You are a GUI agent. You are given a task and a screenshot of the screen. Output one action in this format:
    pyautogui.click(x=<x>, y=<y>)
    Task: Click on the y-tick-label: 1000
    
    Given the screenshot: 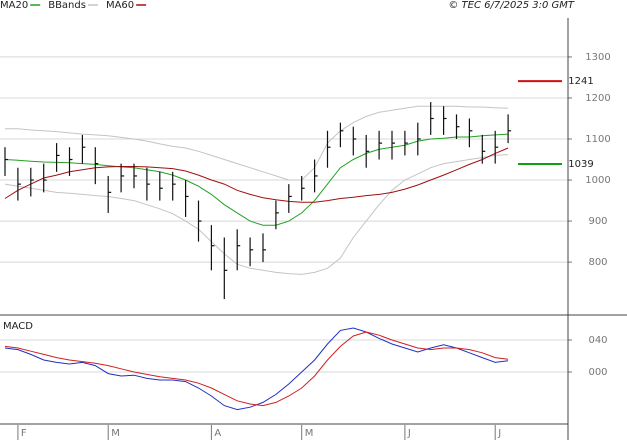 What is the action you would take?
    pyautogui.click(x=597, y=180)
    